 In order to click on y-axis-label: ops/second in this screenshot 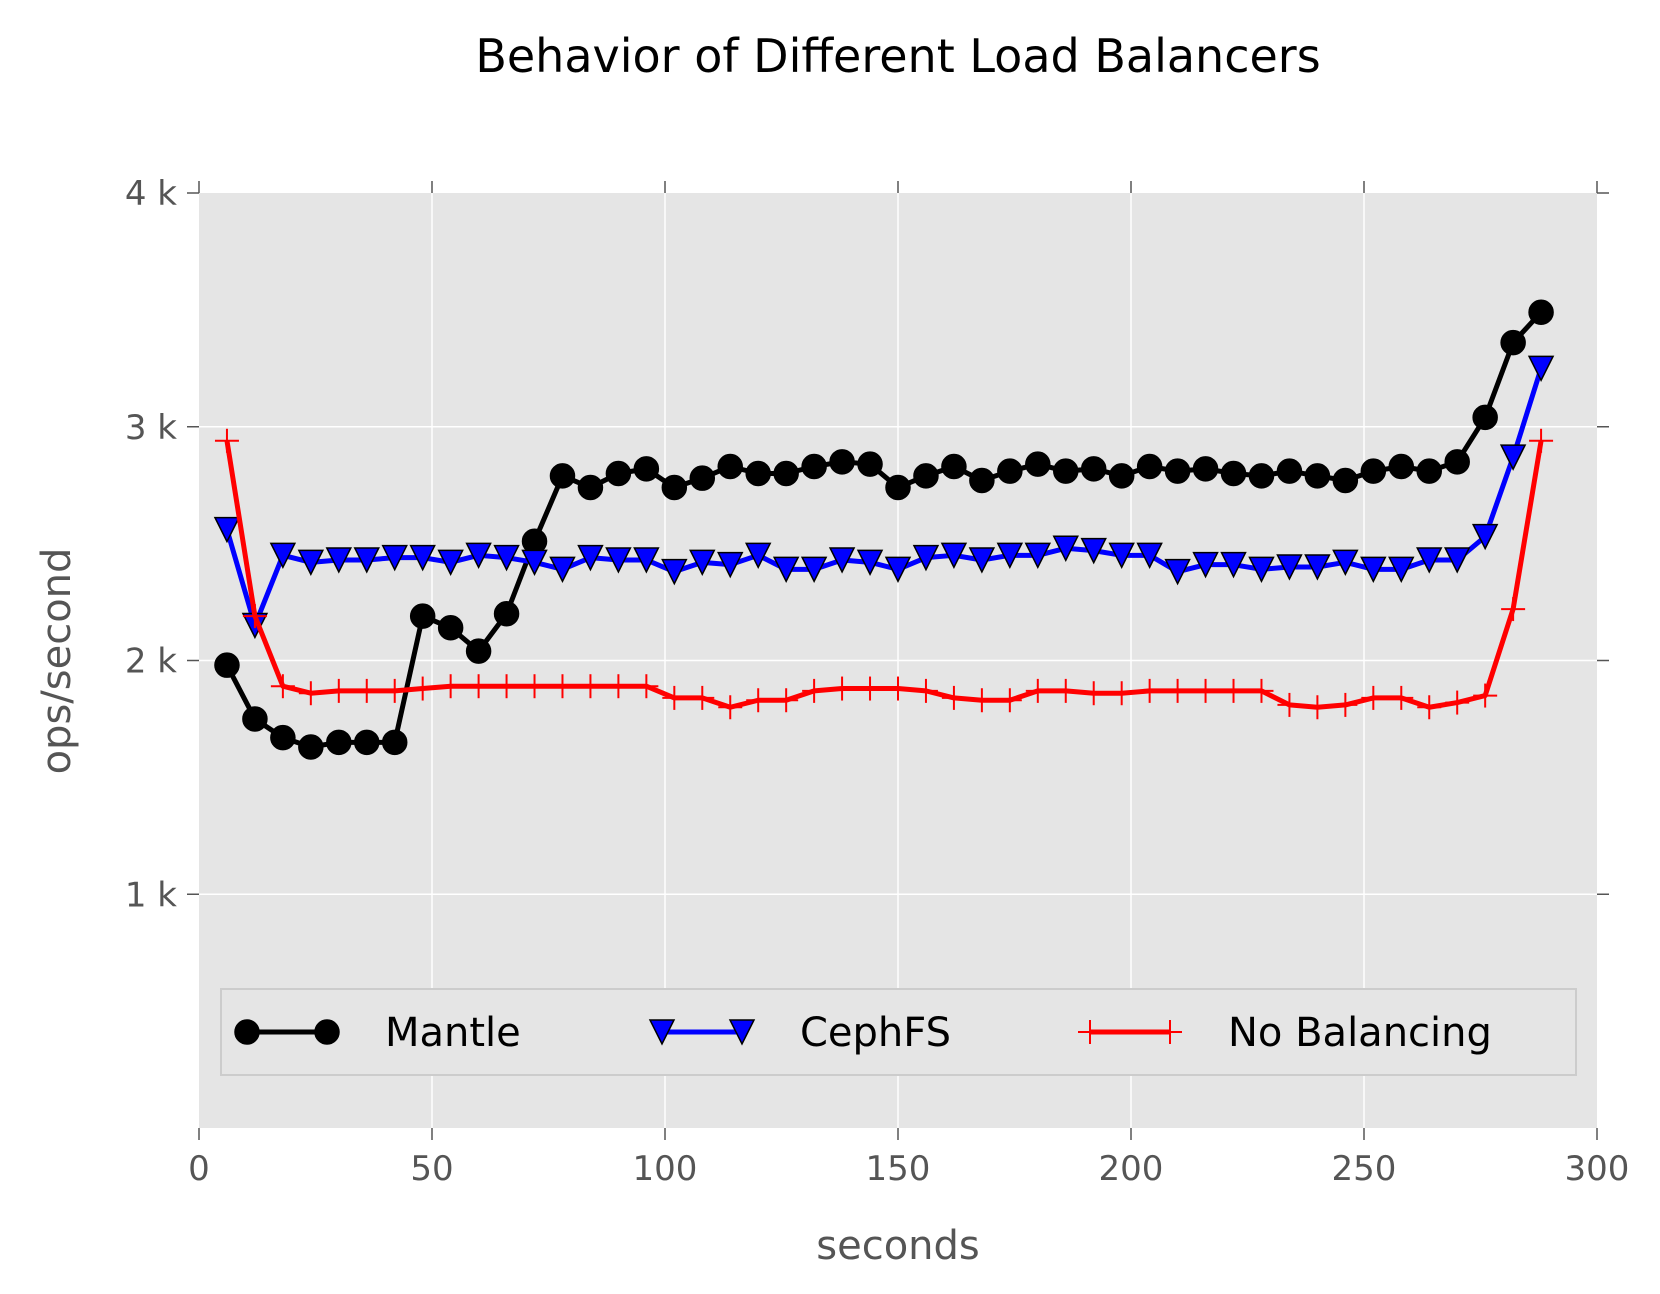, I will do `click(57, 661)`.